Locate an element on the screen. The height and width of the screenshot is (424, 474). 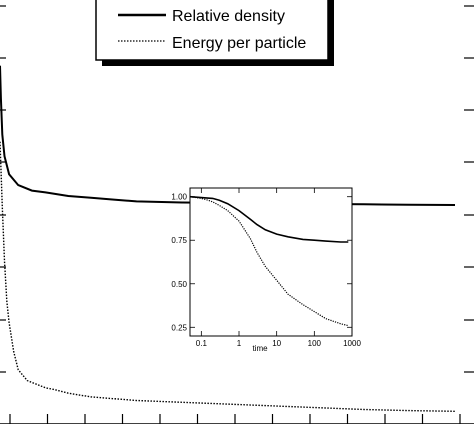
inset-y-tick-label: 0.75 is located at coordinates (179, 240).